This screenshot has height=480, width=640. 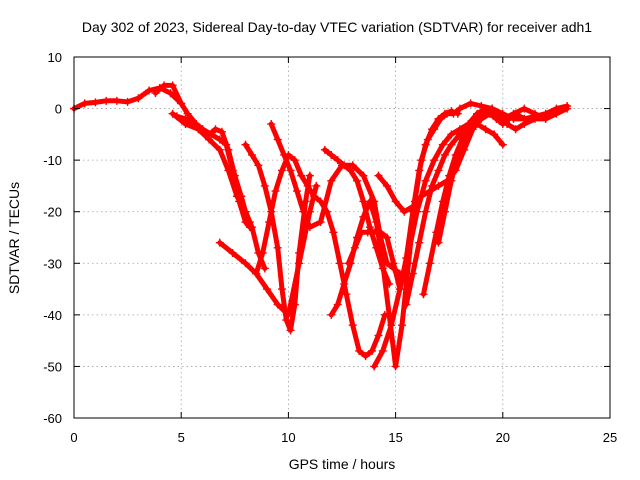 I want to click on x-tick-label: 5, so click(x=181, y=437).